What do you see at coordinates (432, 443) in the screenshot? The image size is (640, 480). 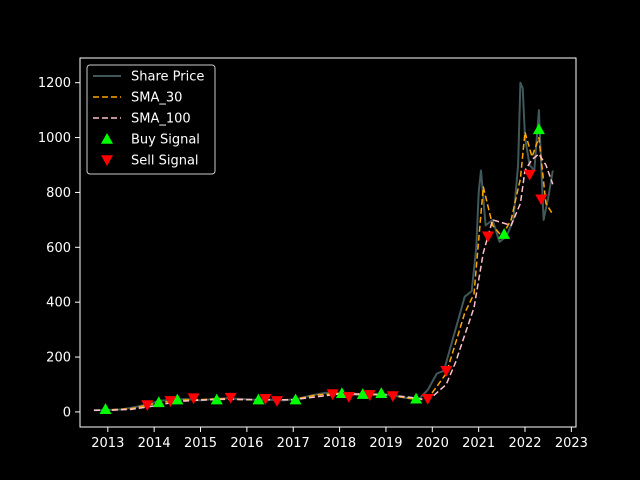 I see `x-tick-label: 2020` at bounding box center [432, 443].